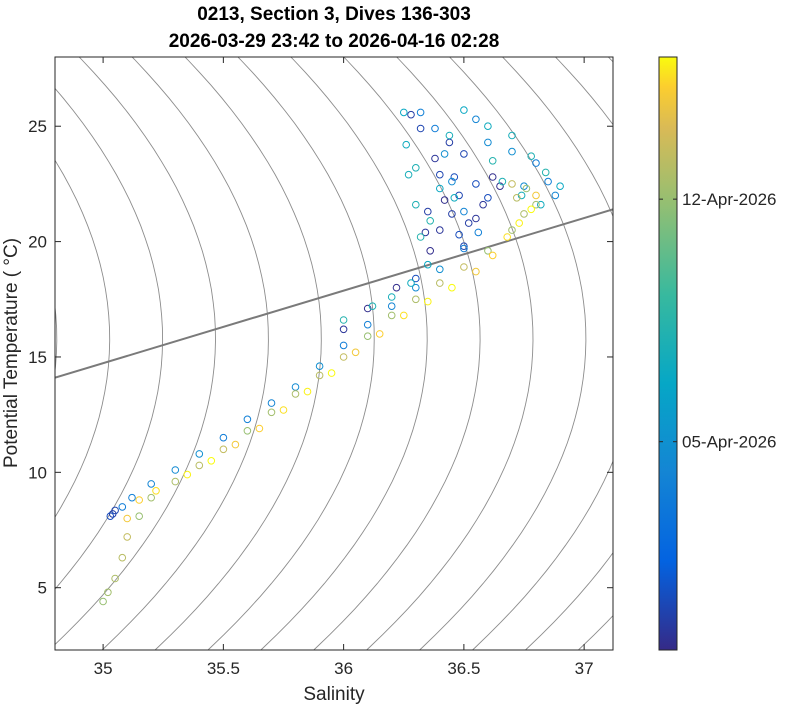 This screenshot has height=709, width=800. I want to click on chart-title: 0213, Section 3, Dives 136-303, so click(334, 14).